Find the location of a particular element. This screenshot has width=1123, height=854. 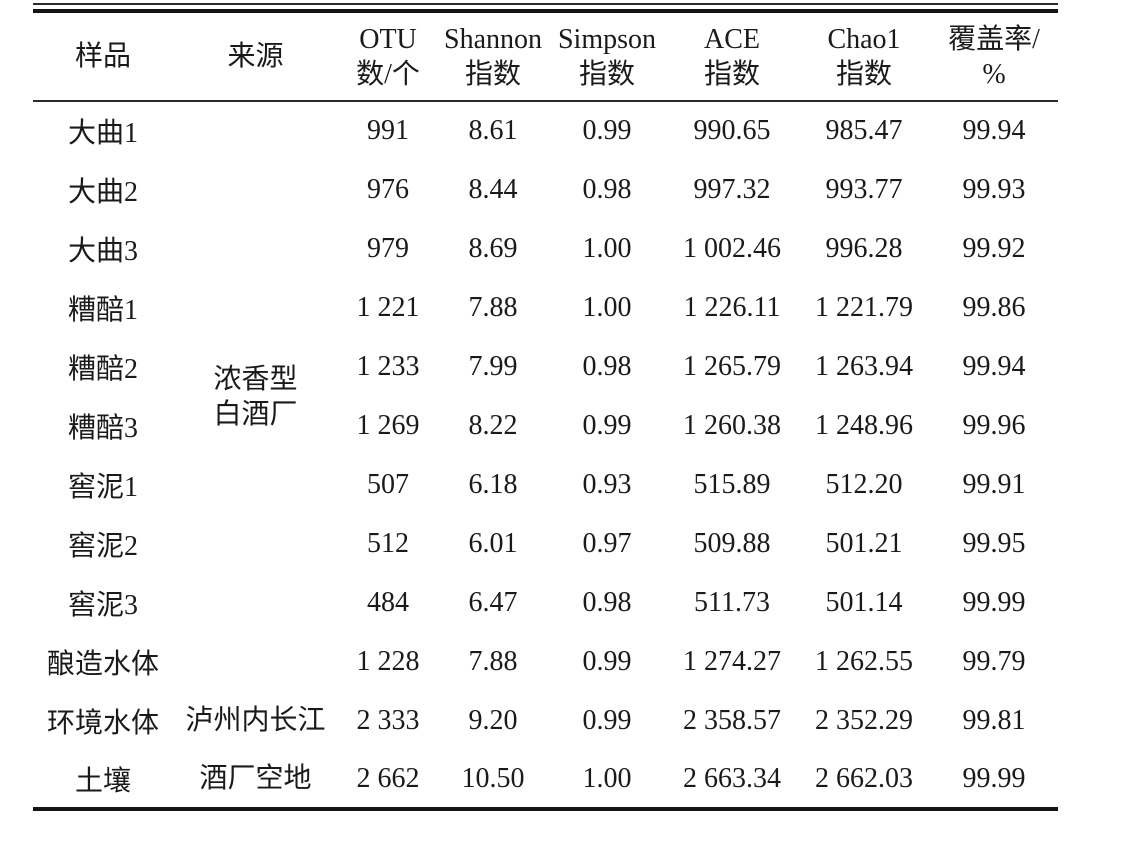

cell-ace: 2 358.57 is located at coordinates (732, 720).